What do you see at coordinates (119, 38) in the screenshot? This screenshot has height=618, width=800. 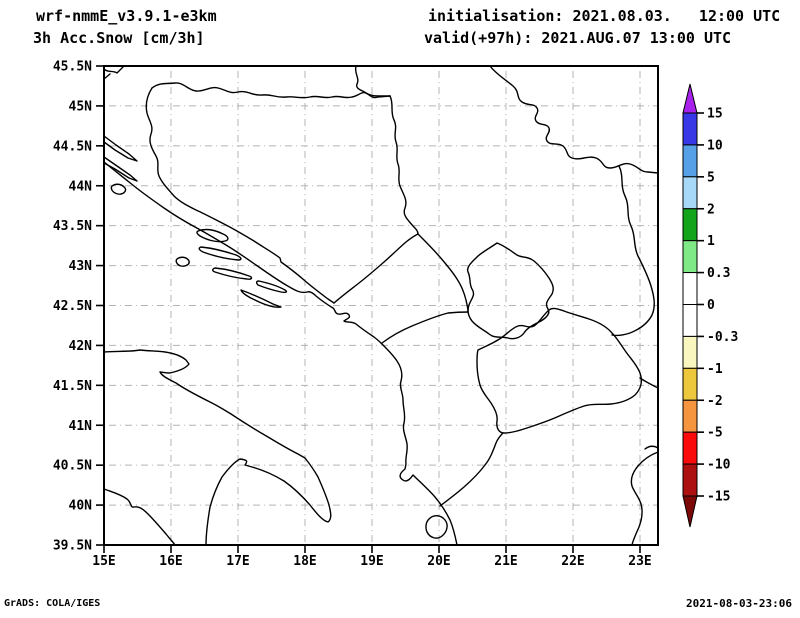 I see `variable-title: 3h Acc.Snow [cm/3h]` at bounding box center [119, 38].